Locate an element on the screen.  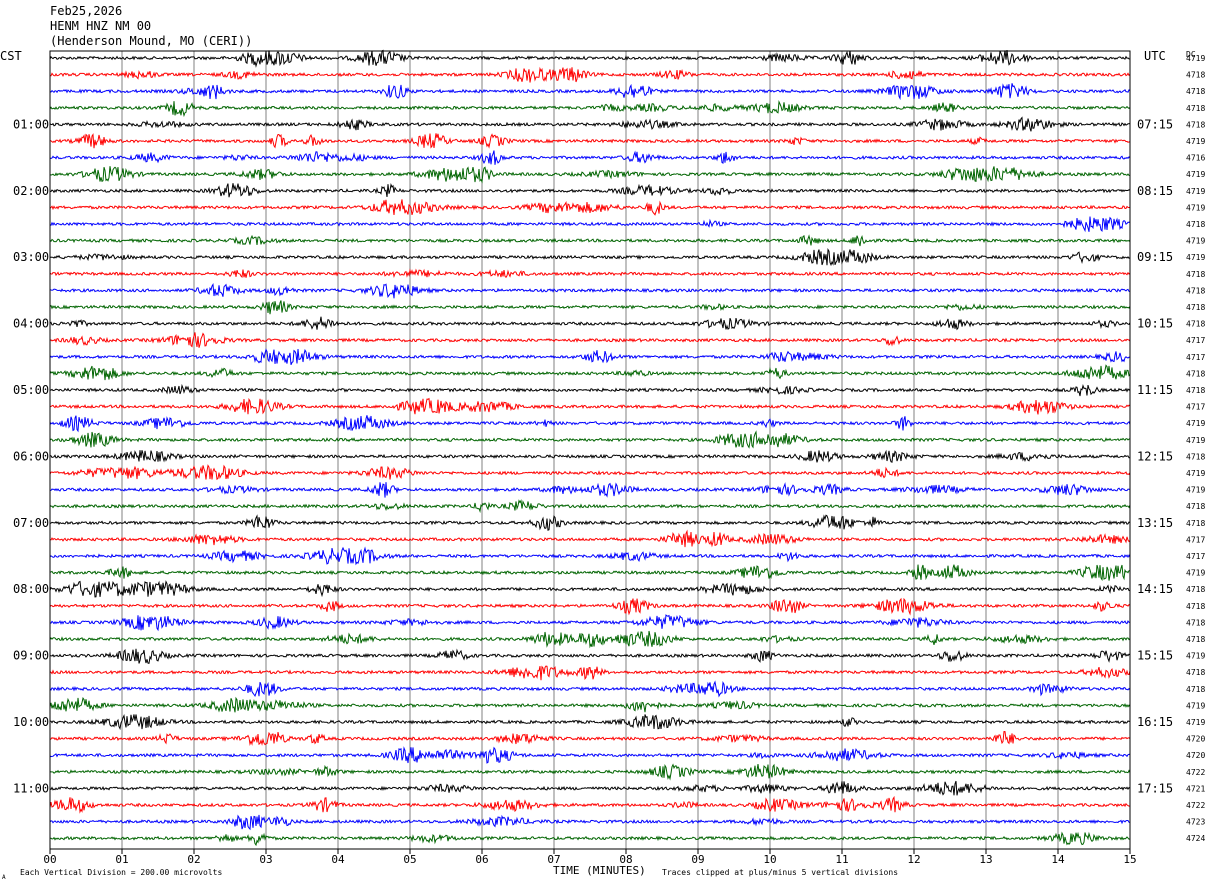
dc-label: DC is located at coordinates (1191, 54).